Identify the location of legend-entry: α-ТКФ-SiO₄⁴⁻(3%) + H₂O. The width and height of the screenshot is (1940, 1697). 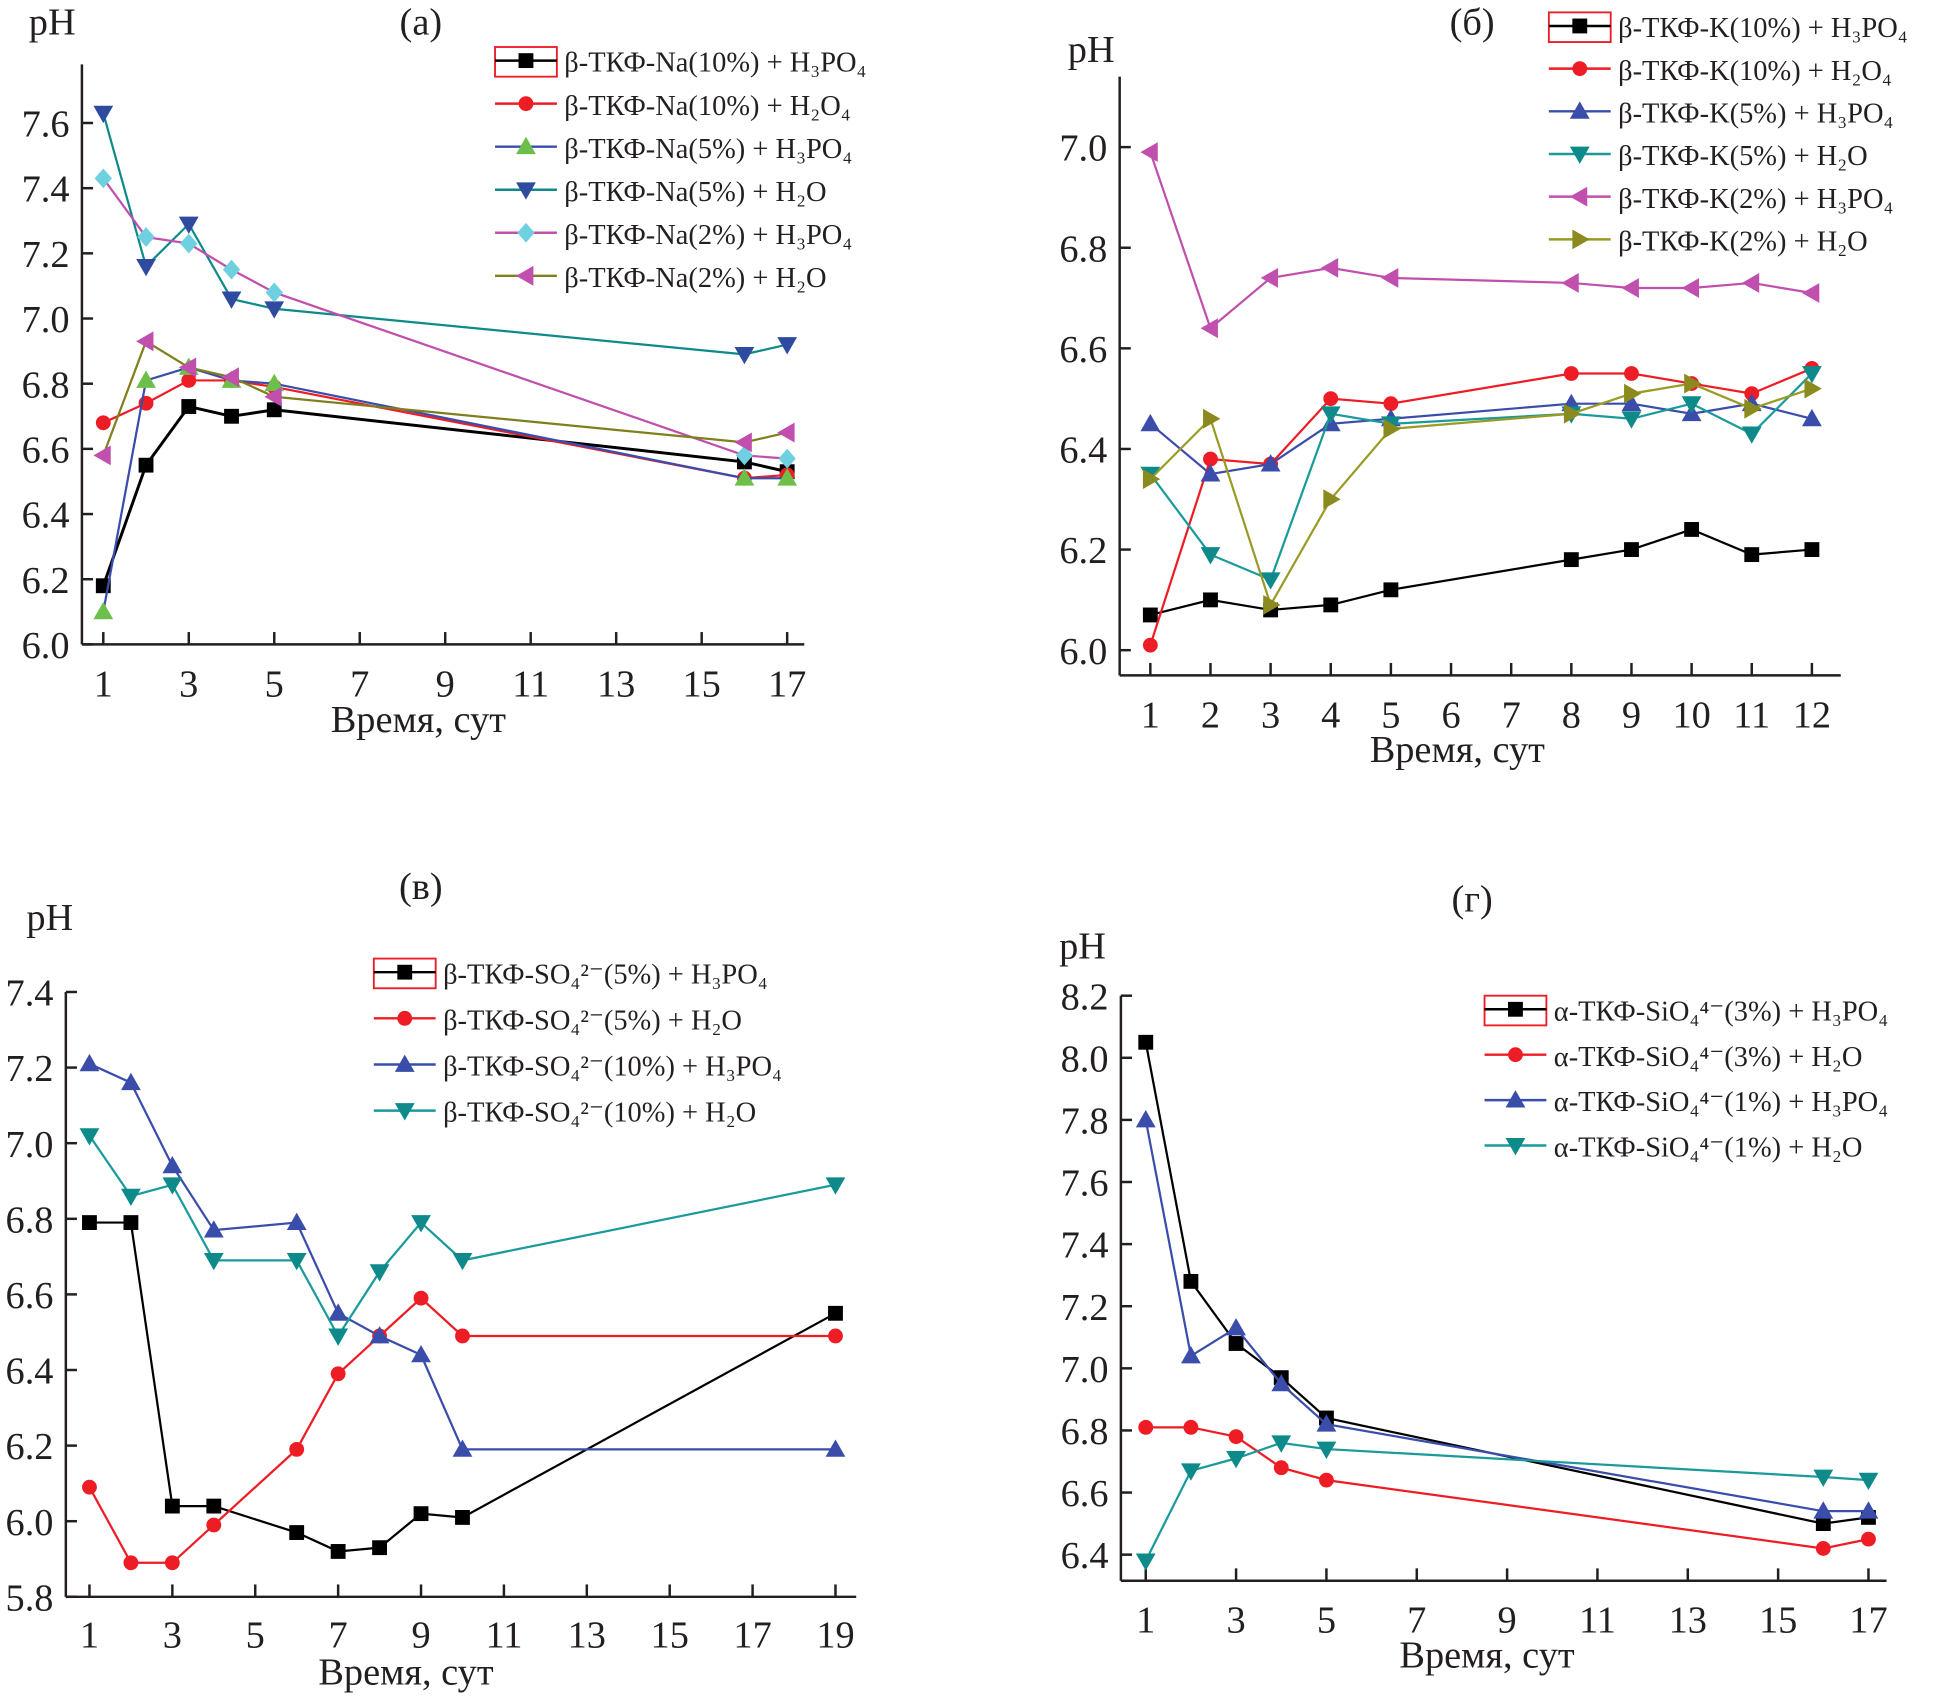
(1673, 1057).